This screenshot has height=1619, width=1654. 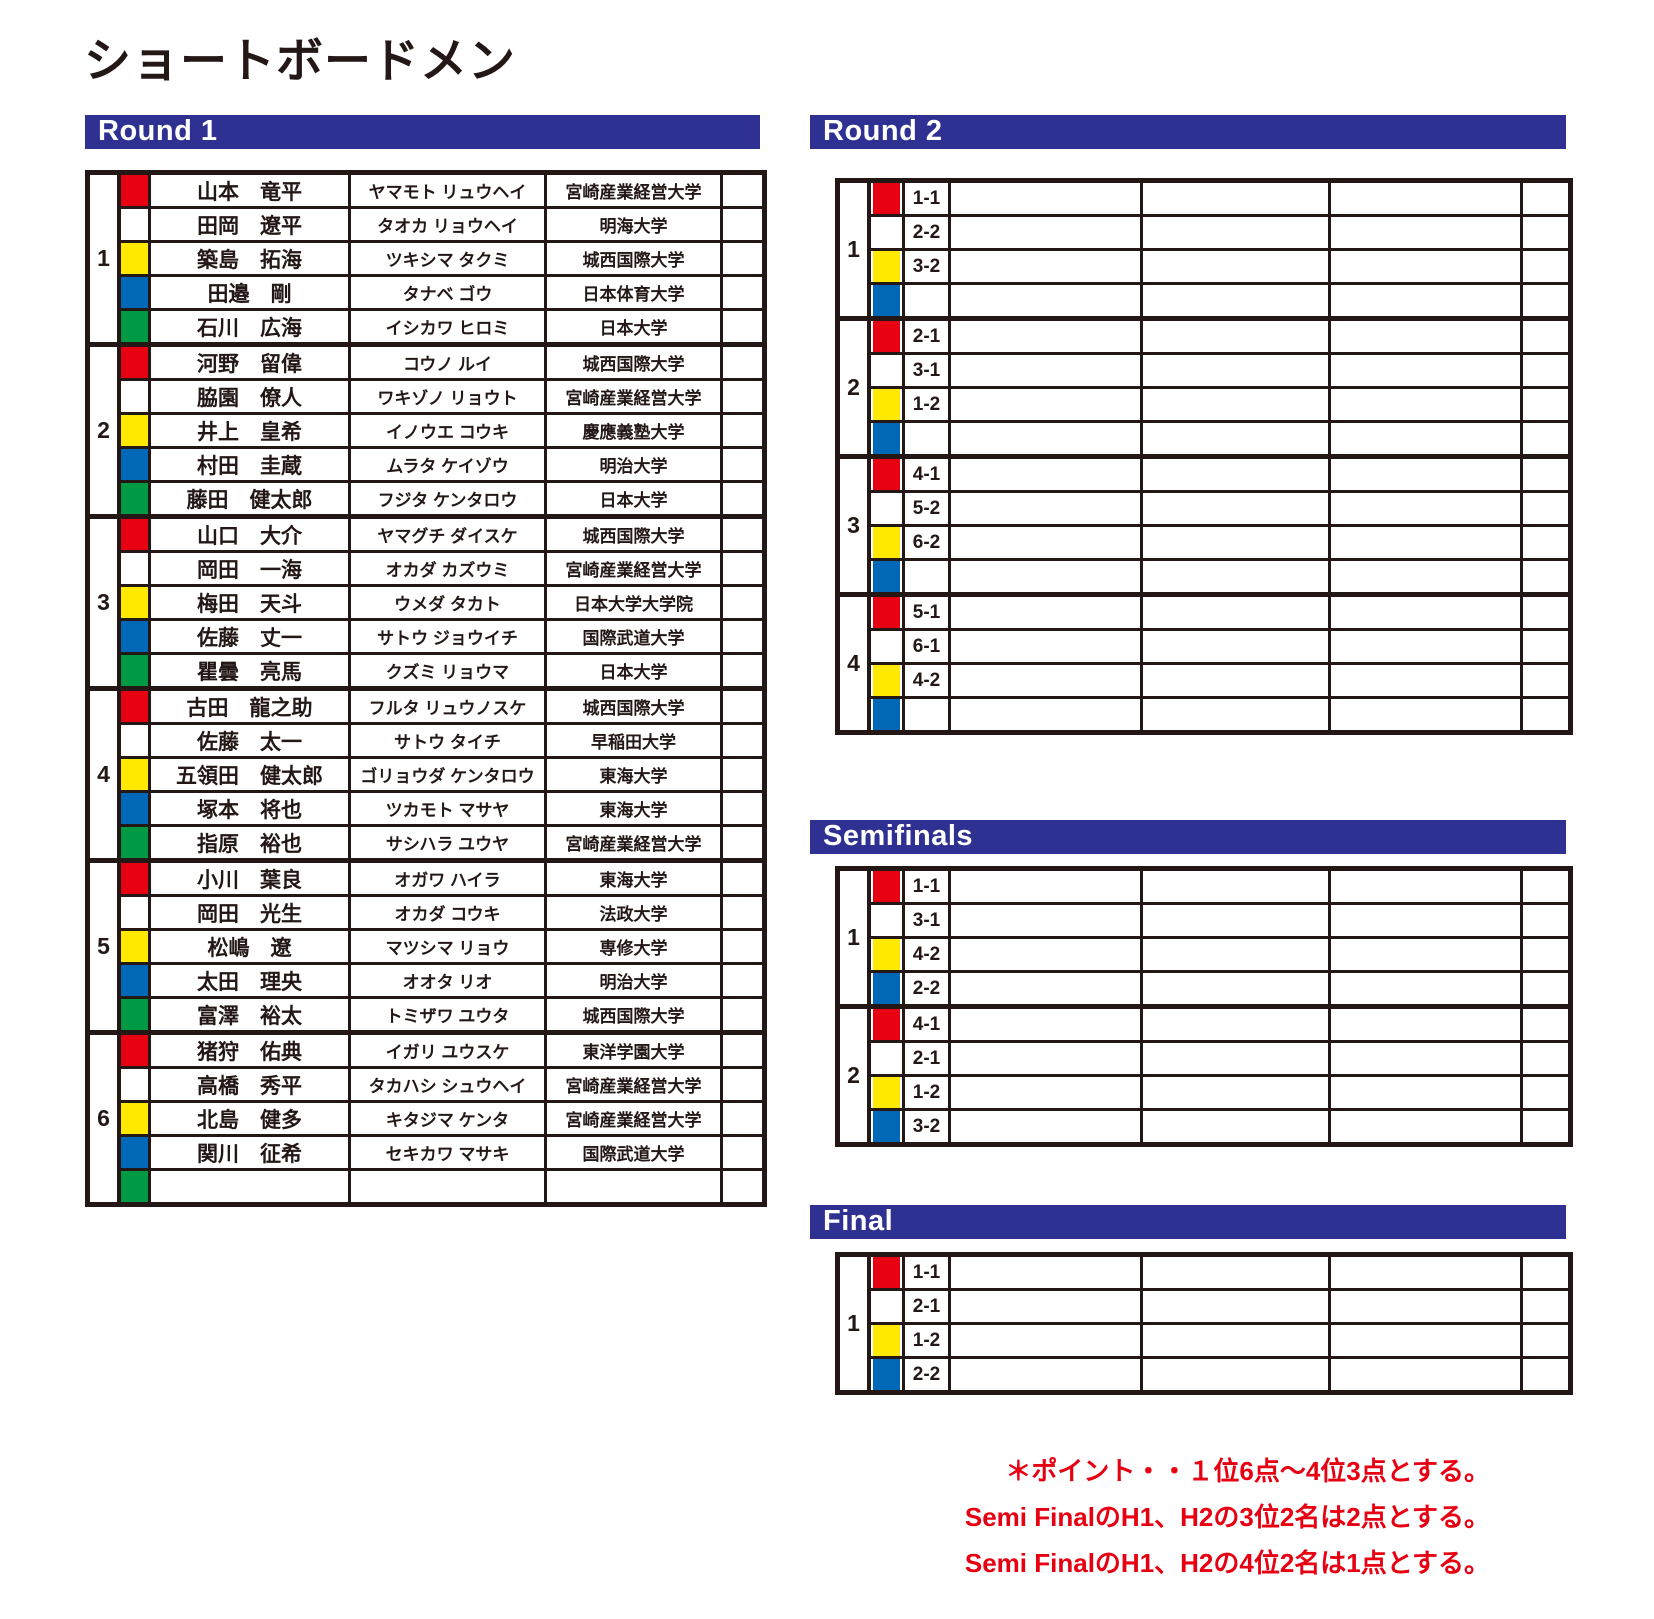 What do you see at coordinates (1219, 336) in the screenshot?
I see `table-row: 2-1` at bounding box center [1219, 336].